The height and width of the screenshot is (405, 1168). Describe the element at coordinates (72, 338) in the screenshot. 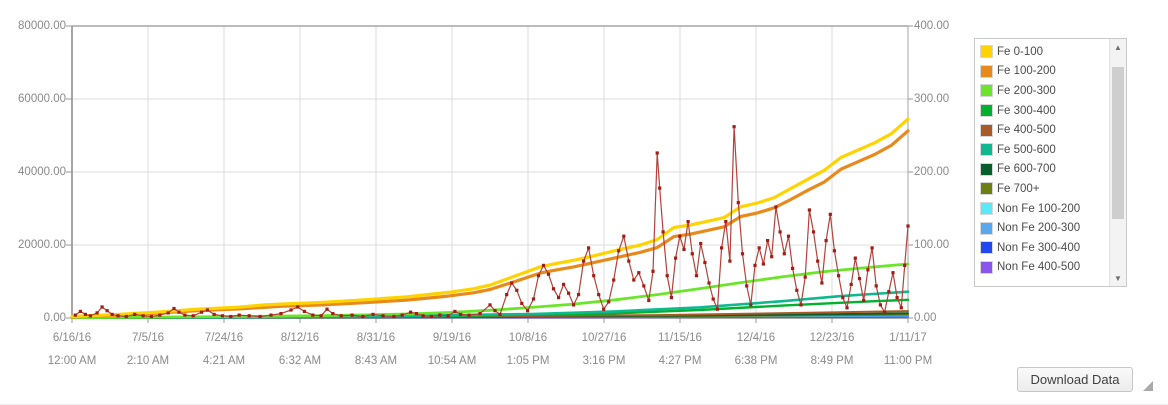

I see `x-tick-date: 6/16/16` at that location.